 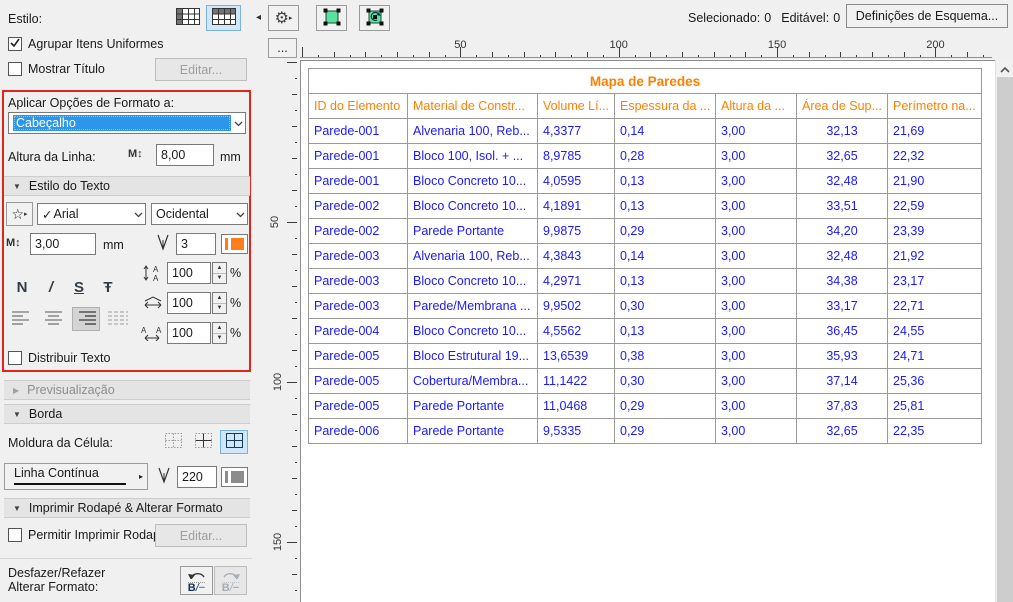 I want to click on line-type-button: Linha Contínua ▸, so click(x=76, y=476).